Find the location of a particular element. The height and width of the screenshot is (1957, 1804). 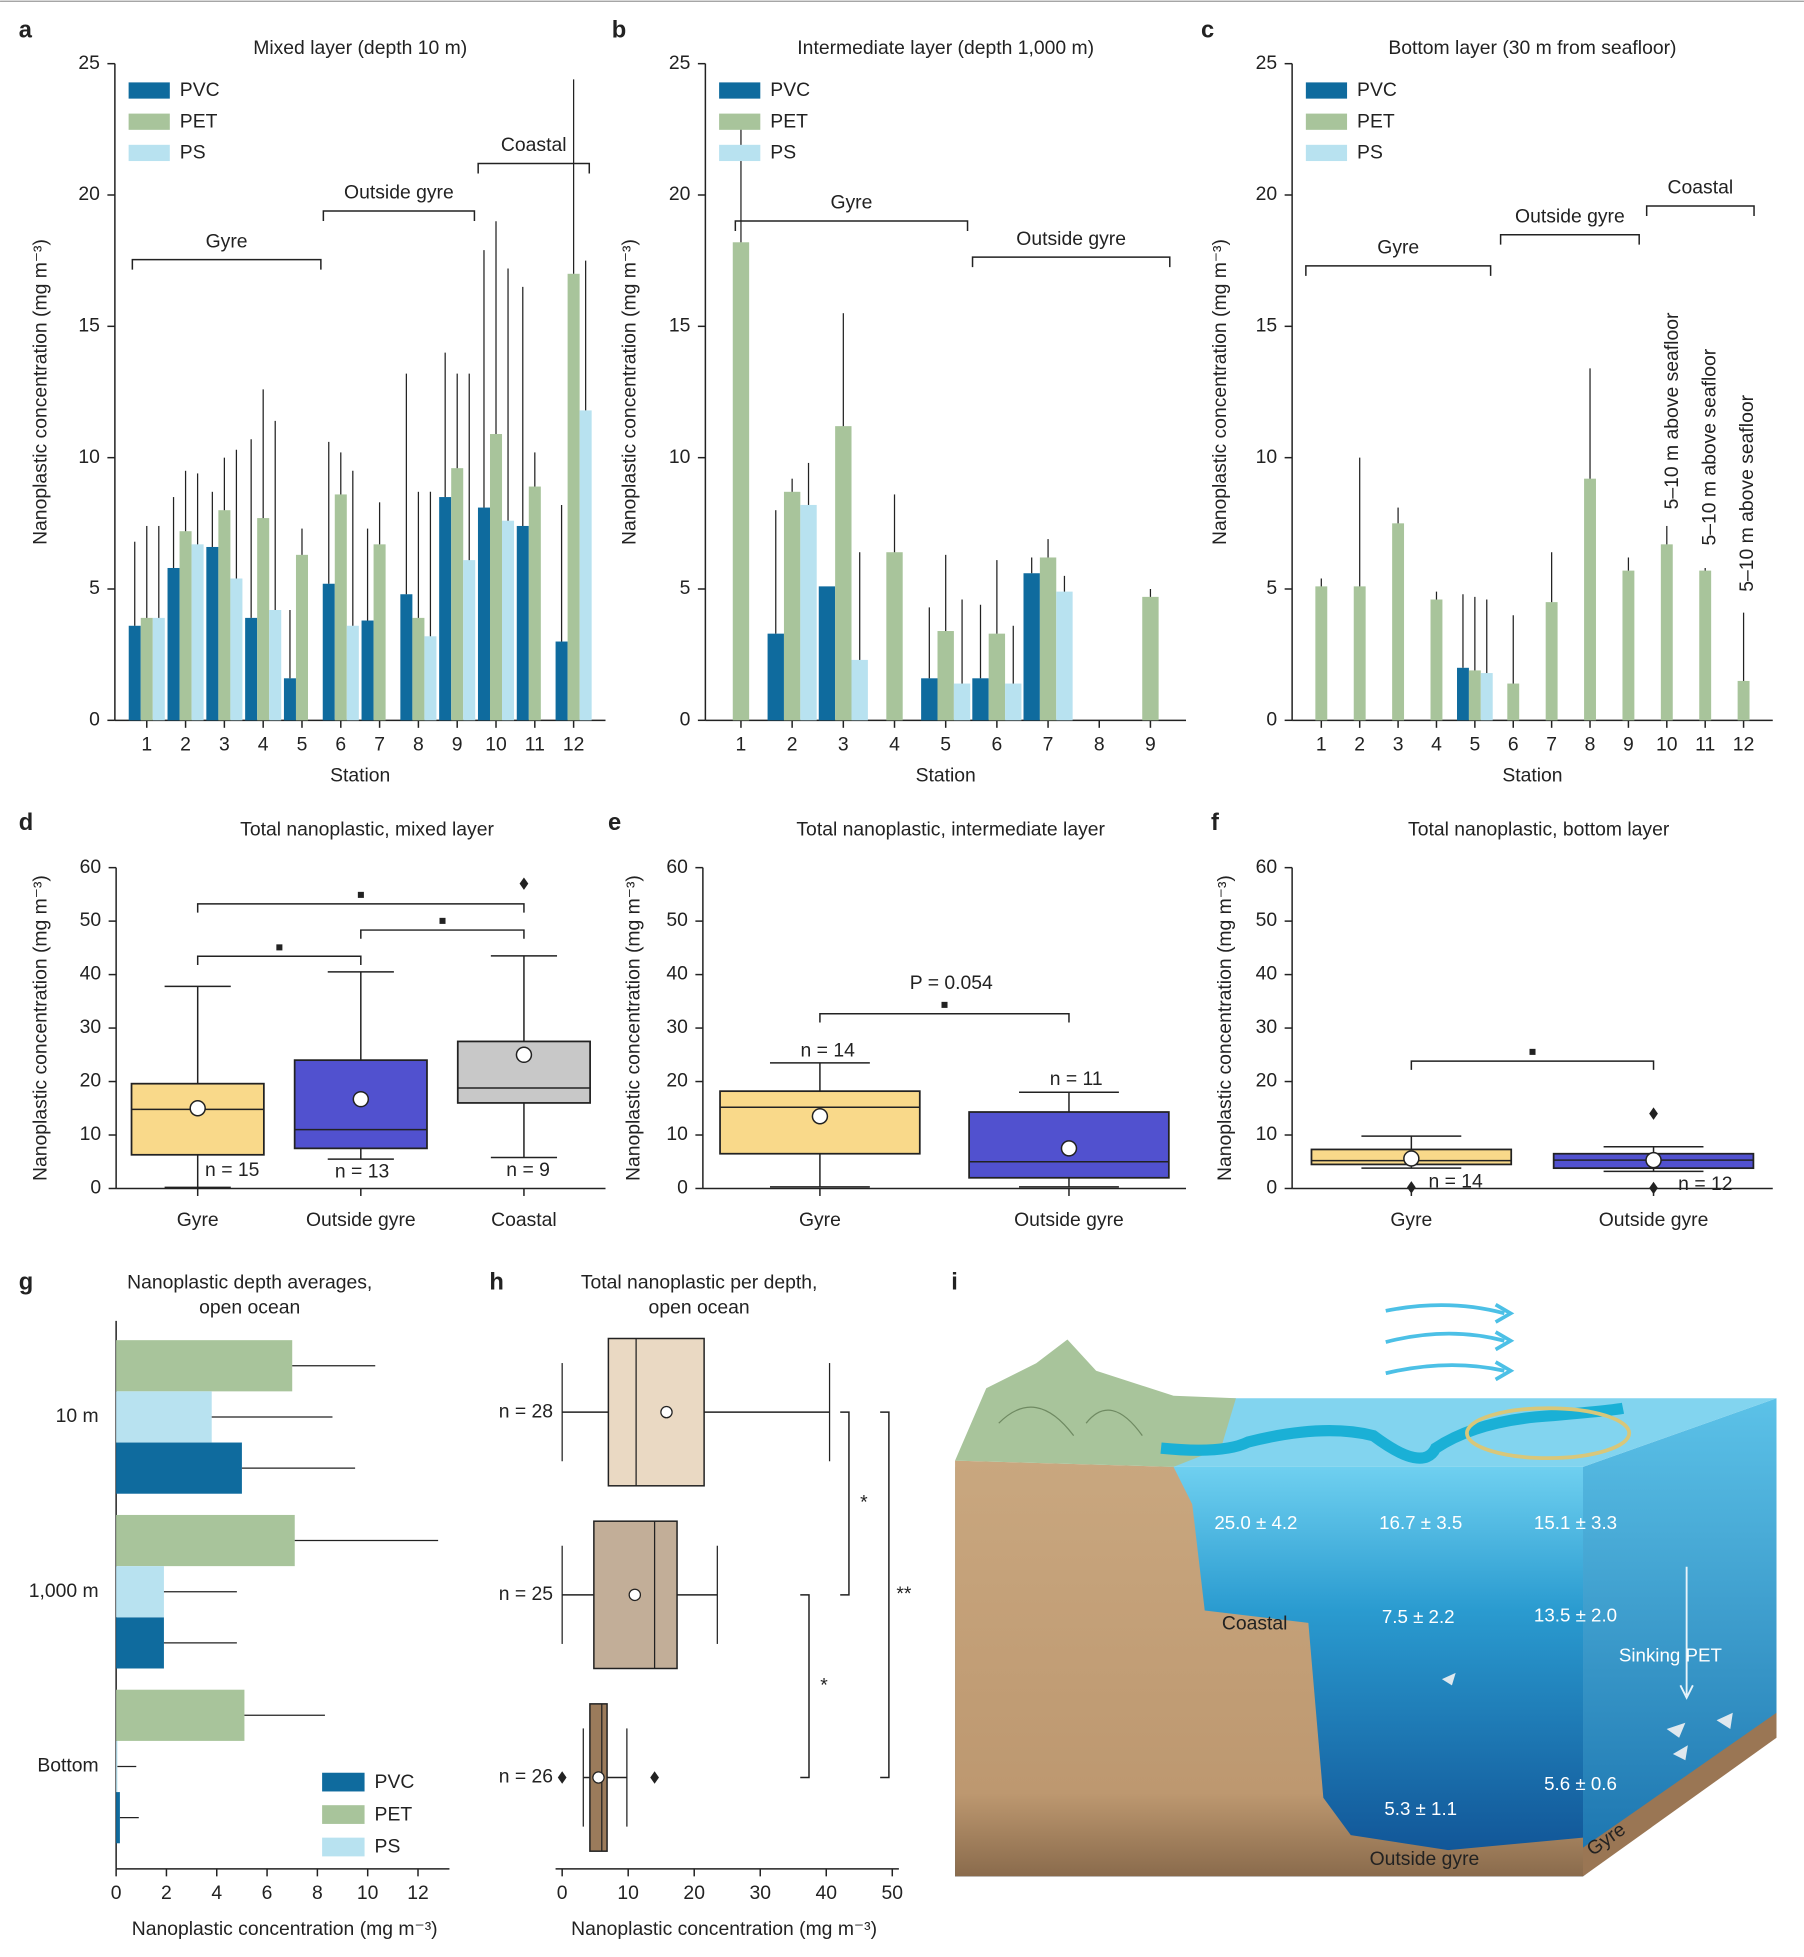

annotation: P = 0.054 is located at coordinates (951, 983).